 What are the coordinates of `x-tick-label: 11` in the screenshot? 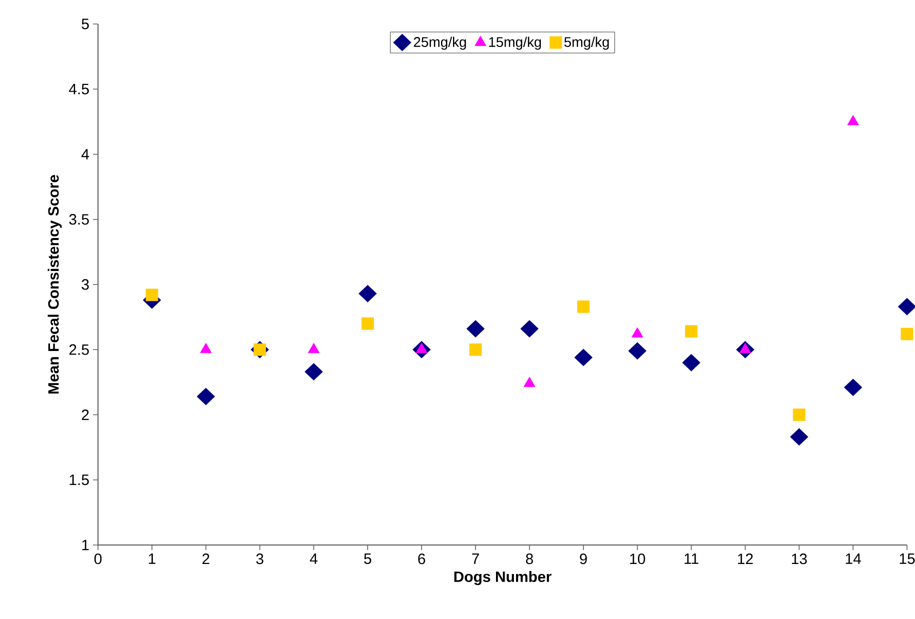 It's located at (691, 559).